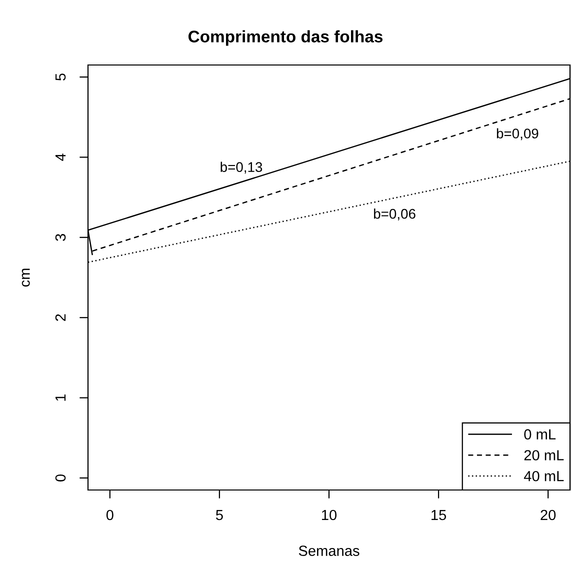 This screenshot has height=578, width=571. Describe the element at coordinates (395, 214) in the screenshot. I see `annotation: b=0,06` at that location.